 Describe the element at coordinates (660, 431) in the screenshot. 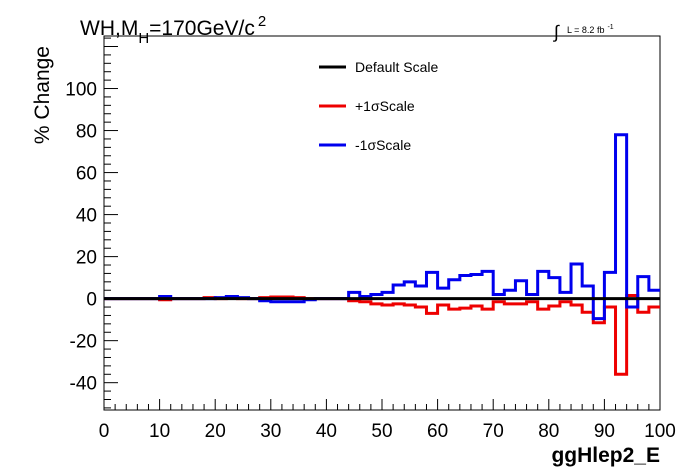

I see `x-tick-label: 100` at that location.